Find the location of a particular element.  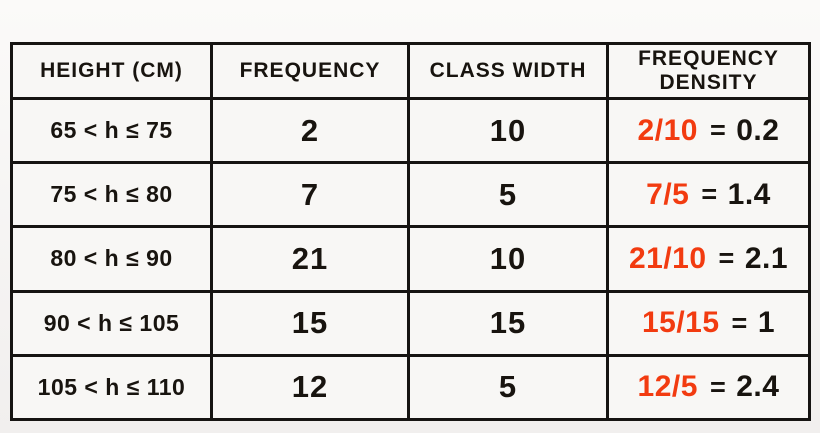

frequency-cell: 12 is located at coordinates (310, 387).